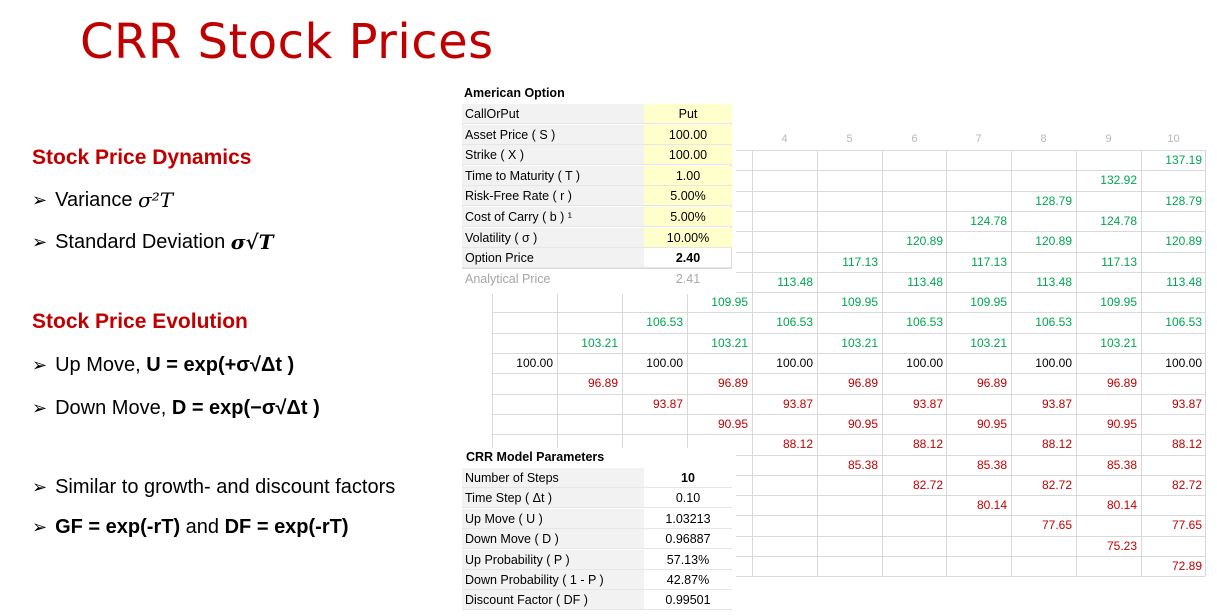  I want to click on option-param-value: 1.00, so click(688, 175).